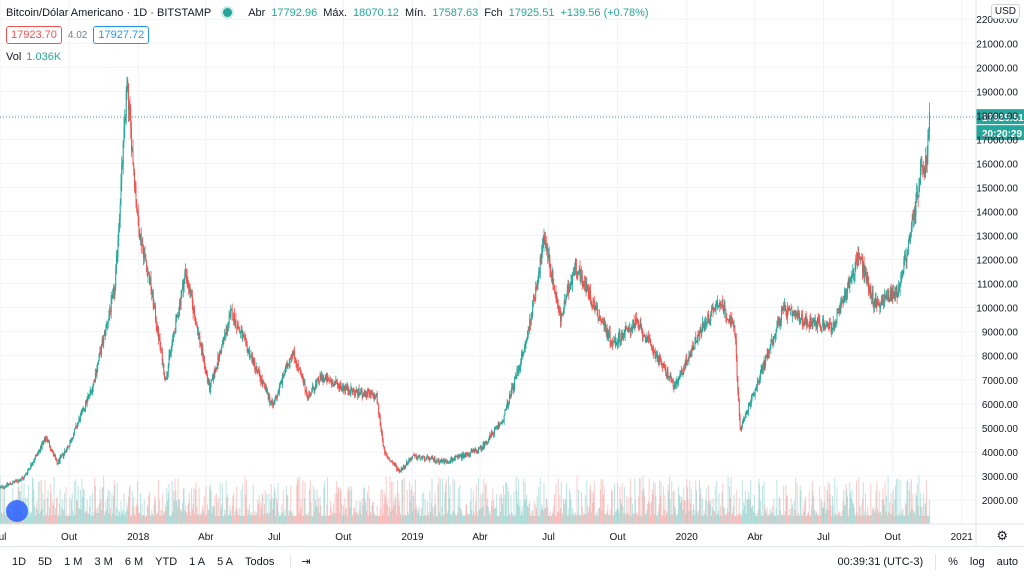 This screenshot has height=576, width=1024. What do you see at coordinates (73, 561) in the screenshot?
I see `range-button: 1 M` at bounding box center [73, 561].